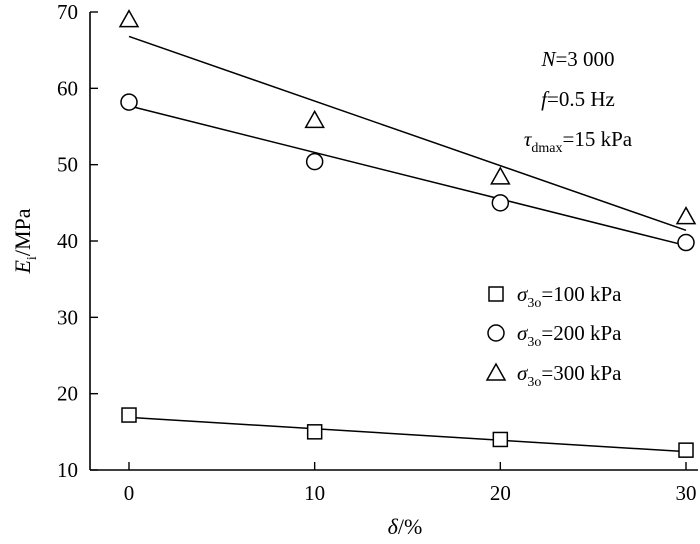 This screenshot has height=544, width=700. Describe the element at coordinates (25, 241) in the screenshot. I see `y-axis-title: Ei/MPa` at that location.